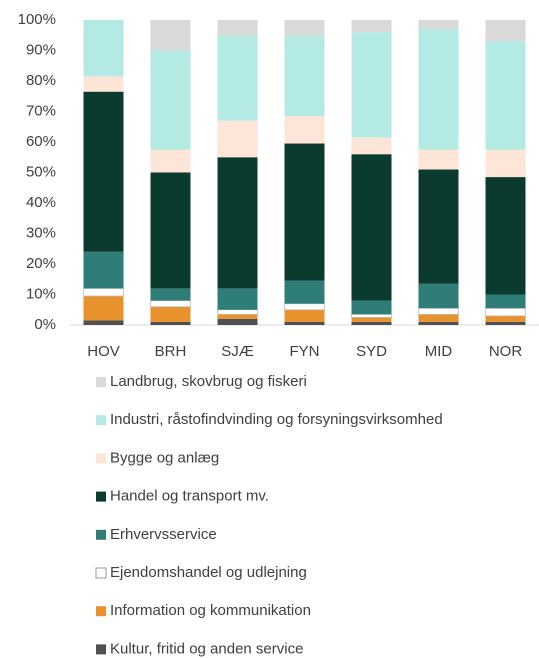 This screenshot has width=539, height=658. What do you see at coordinates (305, 351) in the screenshot?
I see `x-tick-label: FYN` at bounding box center [305, 351].